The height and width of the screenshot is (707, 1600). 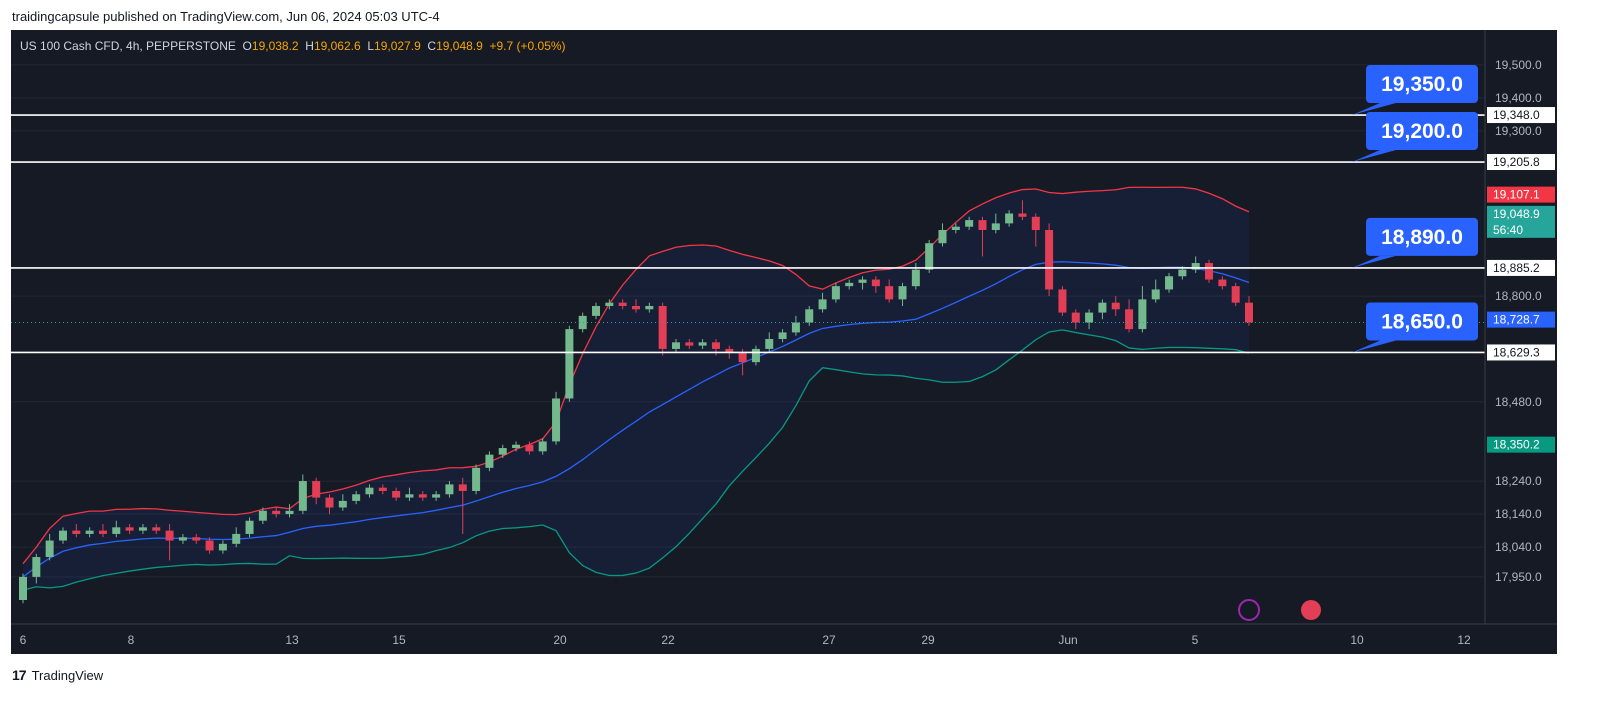 What do you see at coordinates (829, 640) in the screenshot?
I see `x-tick-label: 27` at bounding box center [829, 640].